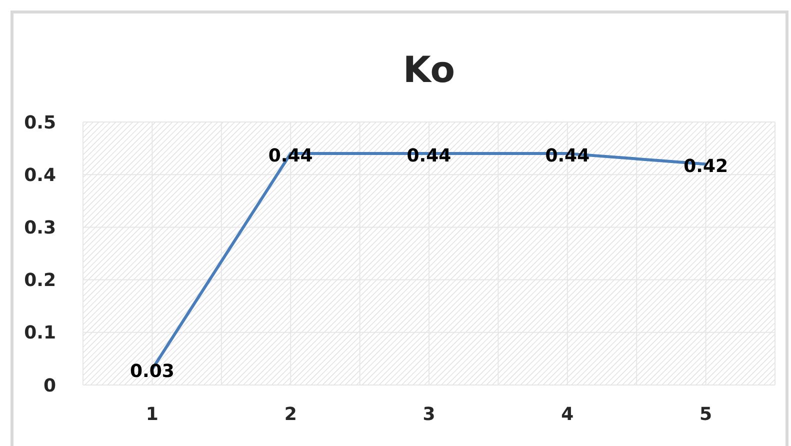  Describe the element at coordinates (40, 333) in the screenshot. I see `y-tick-label: 0.1` at that location.